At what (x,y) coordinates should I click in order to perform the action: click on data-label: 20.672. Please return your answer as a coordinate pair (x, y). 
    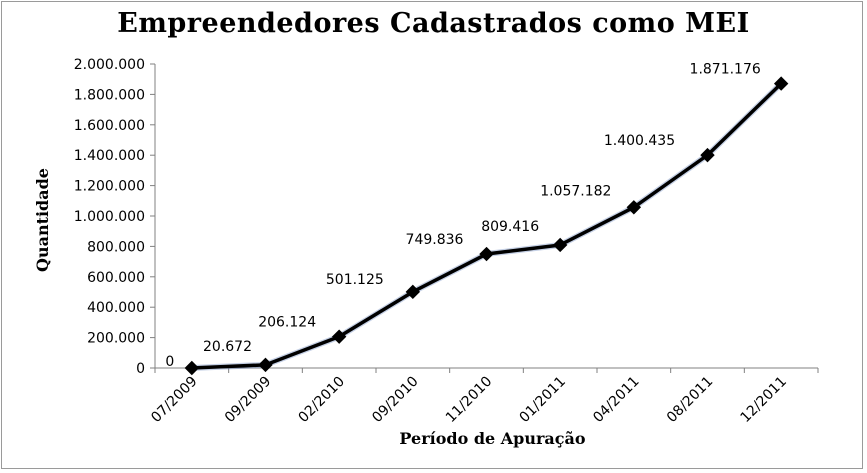
    Looking at the image, I should click on (227, 347).